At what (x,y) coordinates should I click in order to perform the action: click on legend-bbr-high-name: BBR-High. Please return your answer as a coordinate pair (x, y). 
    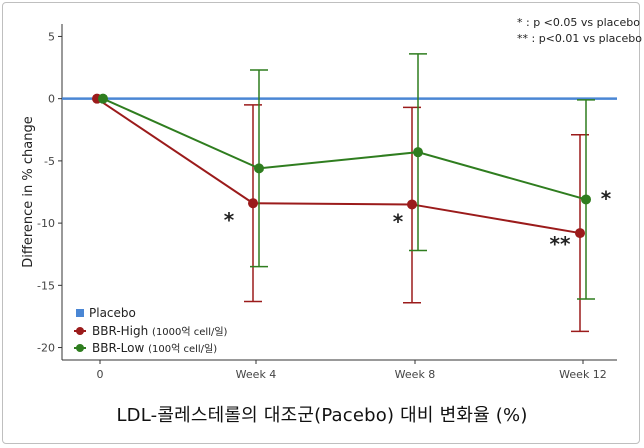
    Looking at the image, I should click on (122, 331).